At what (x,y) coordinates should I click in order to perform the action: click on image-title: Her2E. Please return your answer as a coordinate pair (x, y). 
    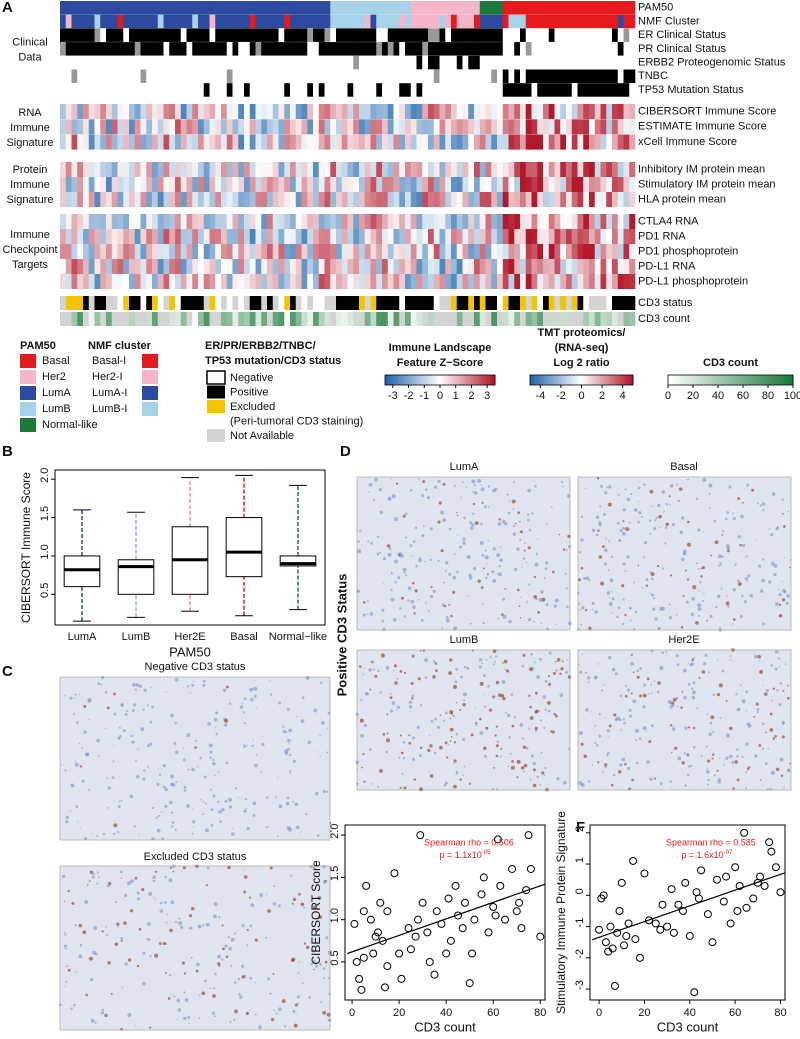
    Looking at the image, I should click on (683, 640).